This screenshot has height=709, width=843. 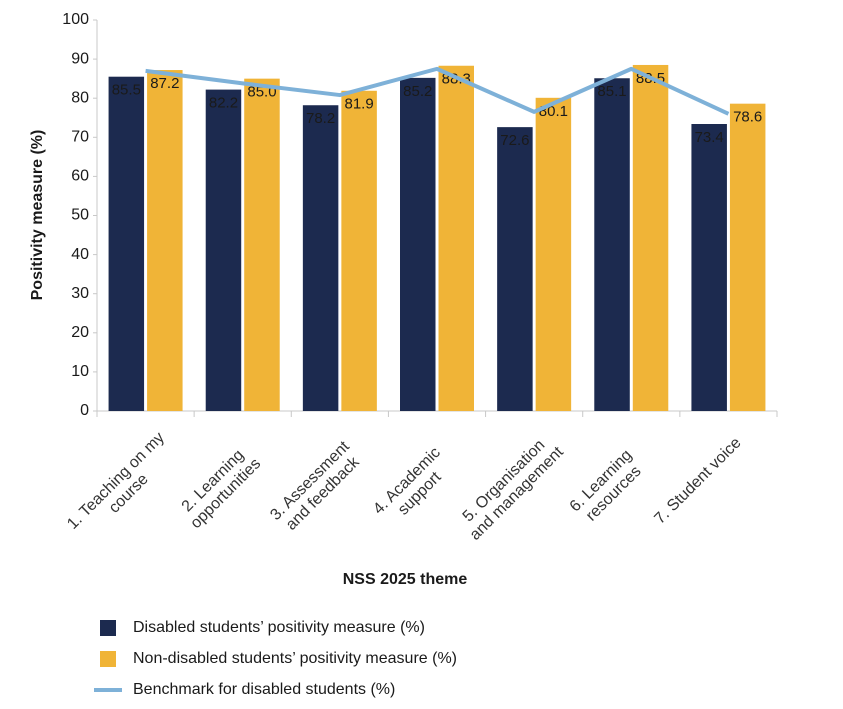 I want to click on y-axis-title: Positivity measure (%), so click(x=37, y=215).